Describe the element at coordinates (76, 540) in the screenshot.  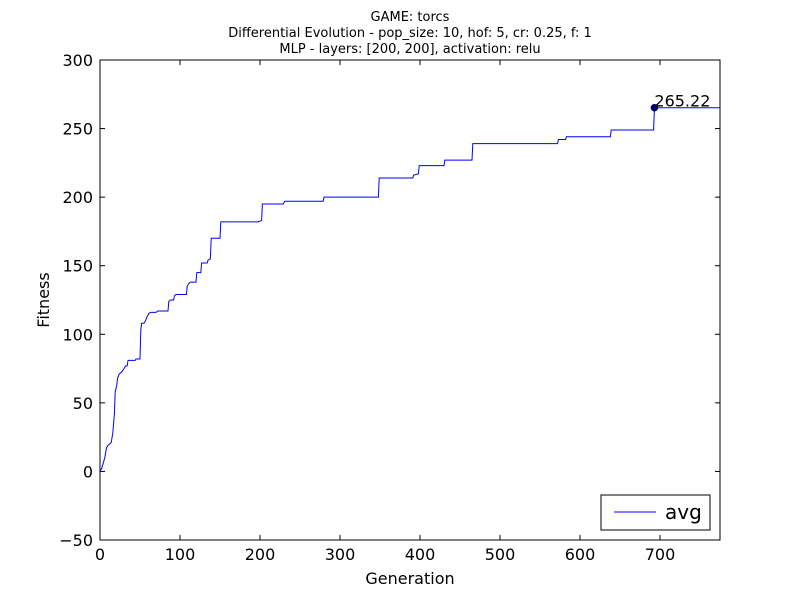
I see `y-tick-label: −50` at that location.